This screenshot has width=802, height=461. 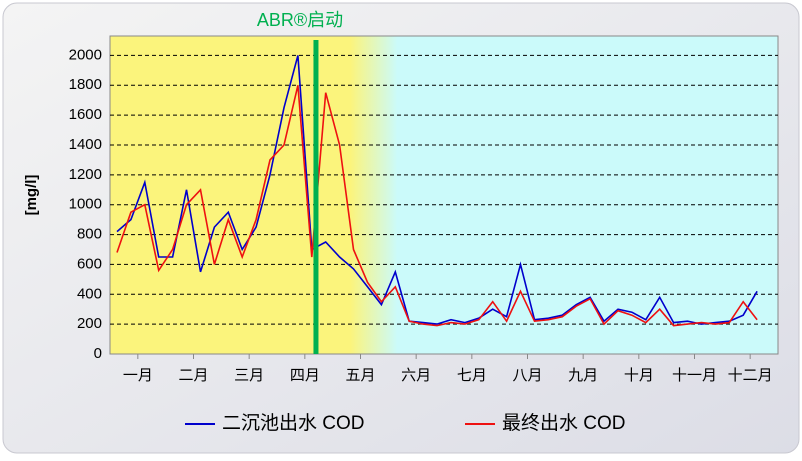 I want to click on y-tick-label: 1200, so click(x=85, y=174).